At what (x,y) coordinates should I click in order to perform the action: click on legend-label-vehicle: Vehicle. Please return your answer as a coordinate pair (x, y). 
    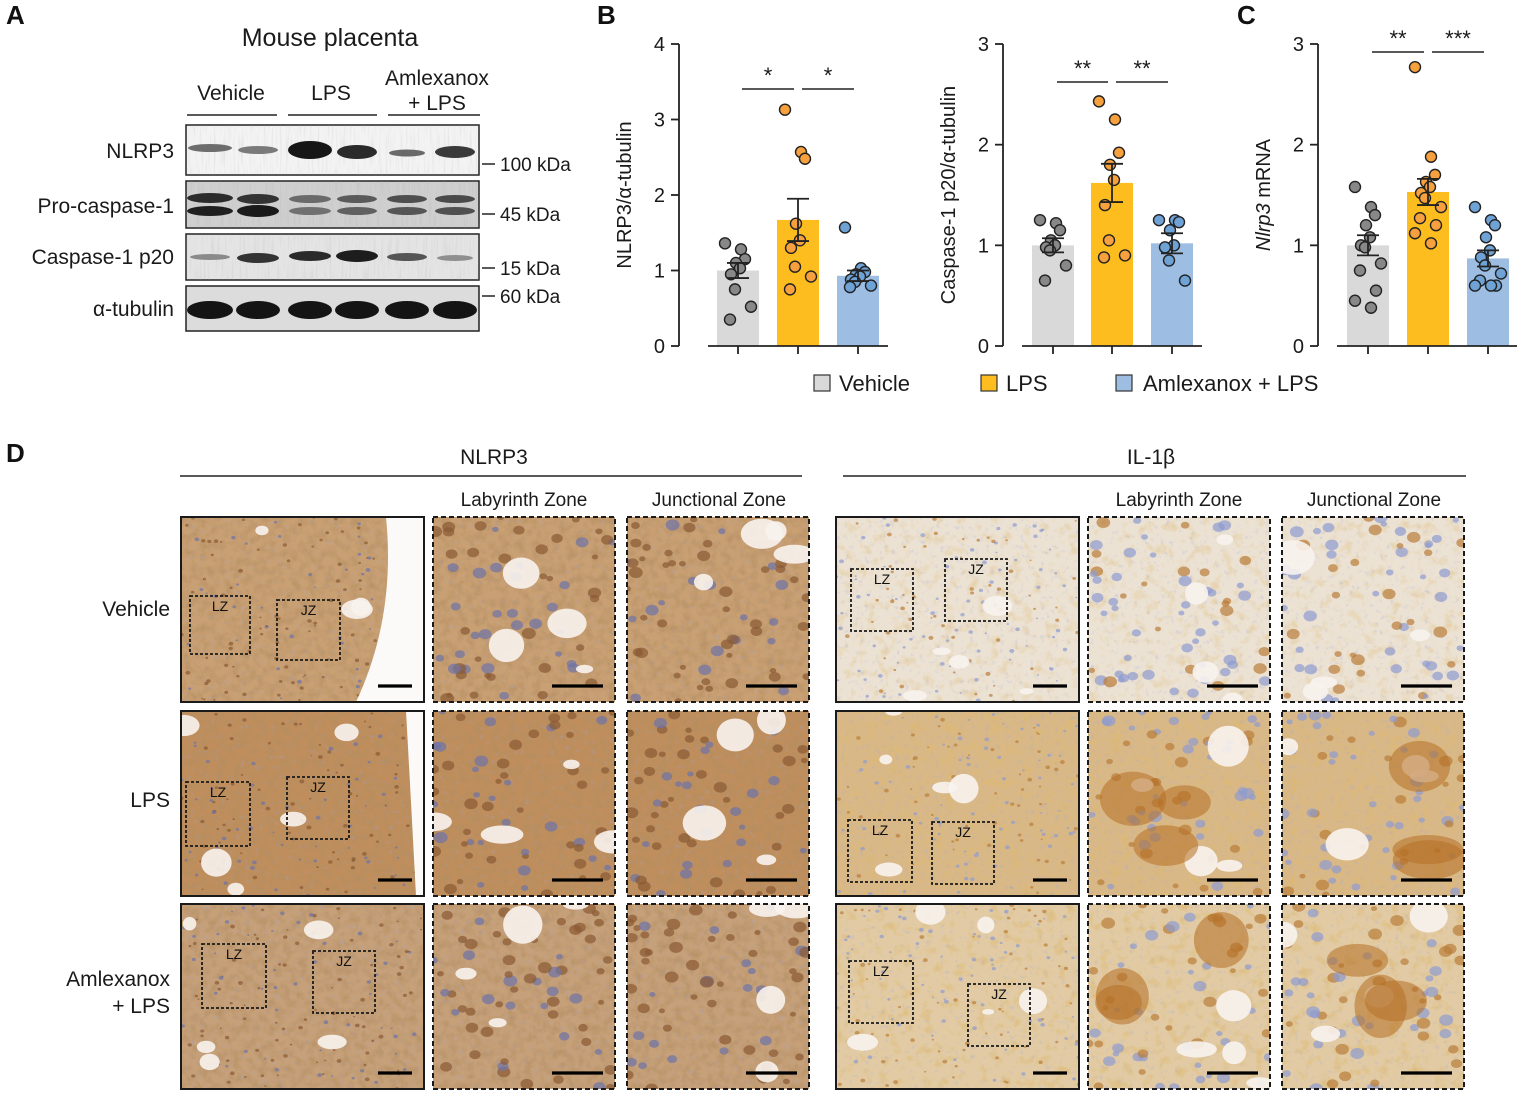
    Looking at the image, I should click on (874, 383).